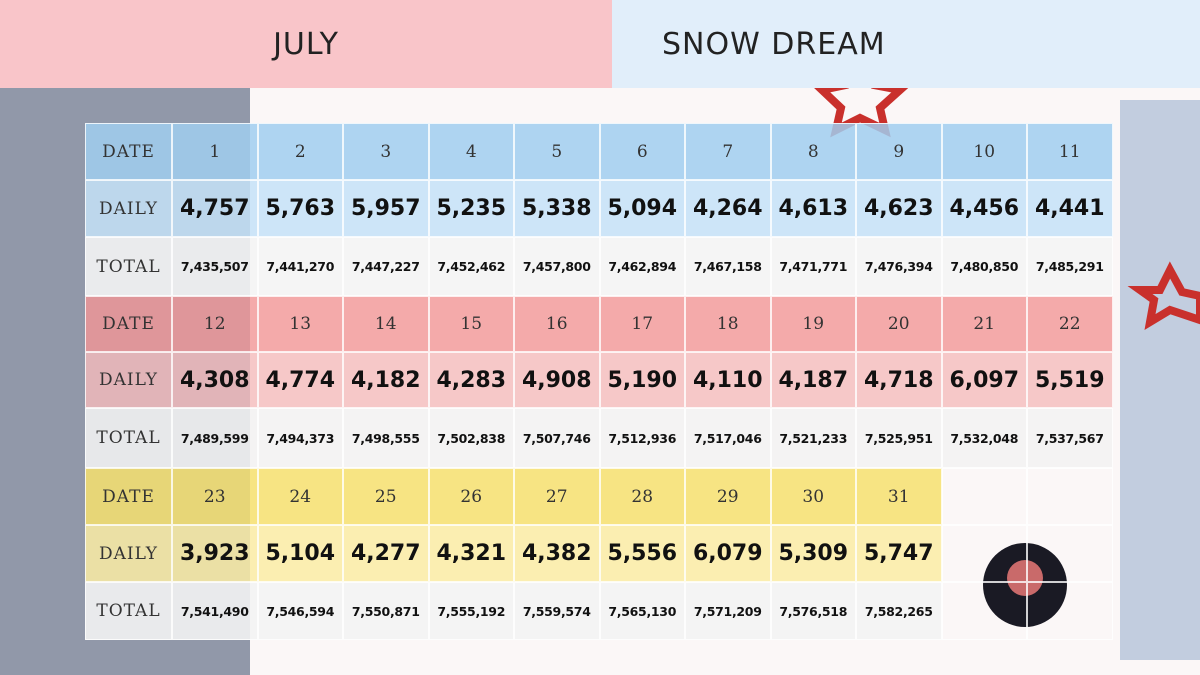 The height and width of the screenshot is (675, 1200). Describe the element at coordinates (642, 380) in the screenshot. I see `daily-cell: 5,190` at that location.